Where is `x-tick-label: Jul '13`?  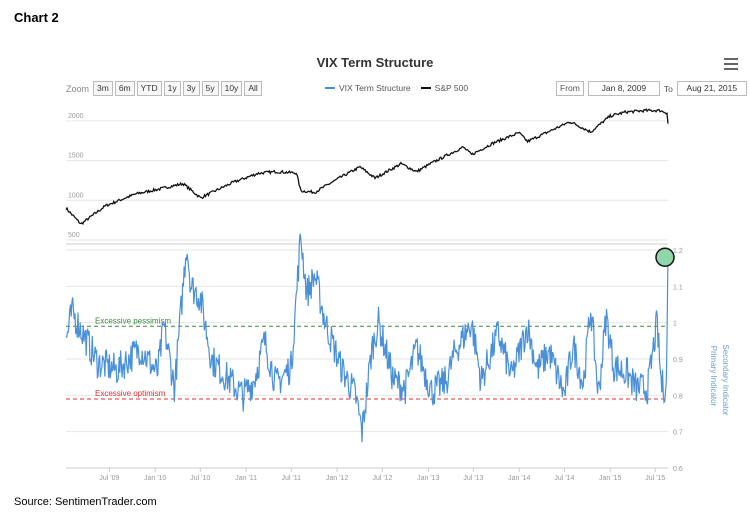
x-tick-label: Jul '13 is located at coordinates (473, 477).